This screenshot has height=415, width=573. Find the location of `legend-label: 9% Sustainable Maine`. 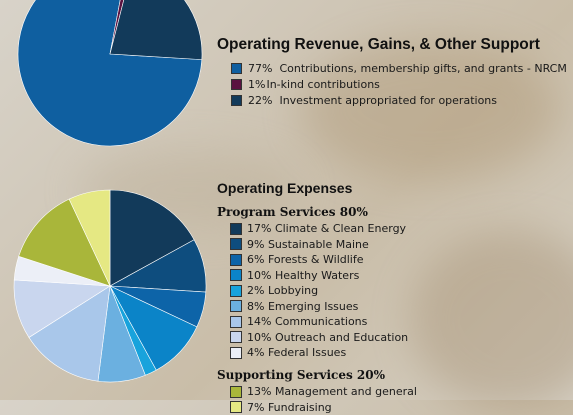

legend-label: 9% Sustainable Maine is located at coordinates (308, 244).